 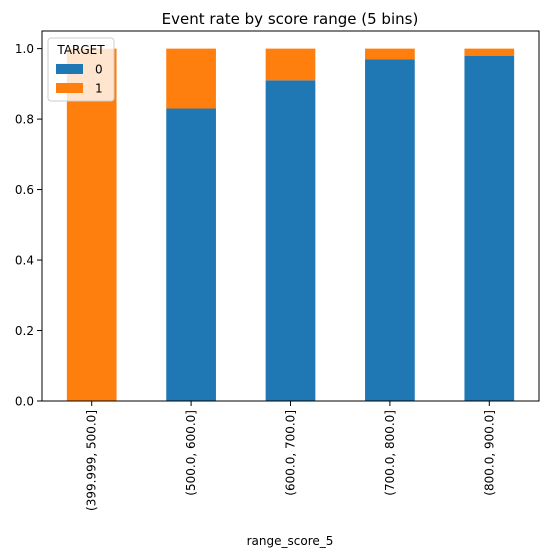 What do you see at coordinates (290, 19) in the screenshot?
I see `chart-title: Event rate by score range (5 bins)` at bounding box center [290, 19].